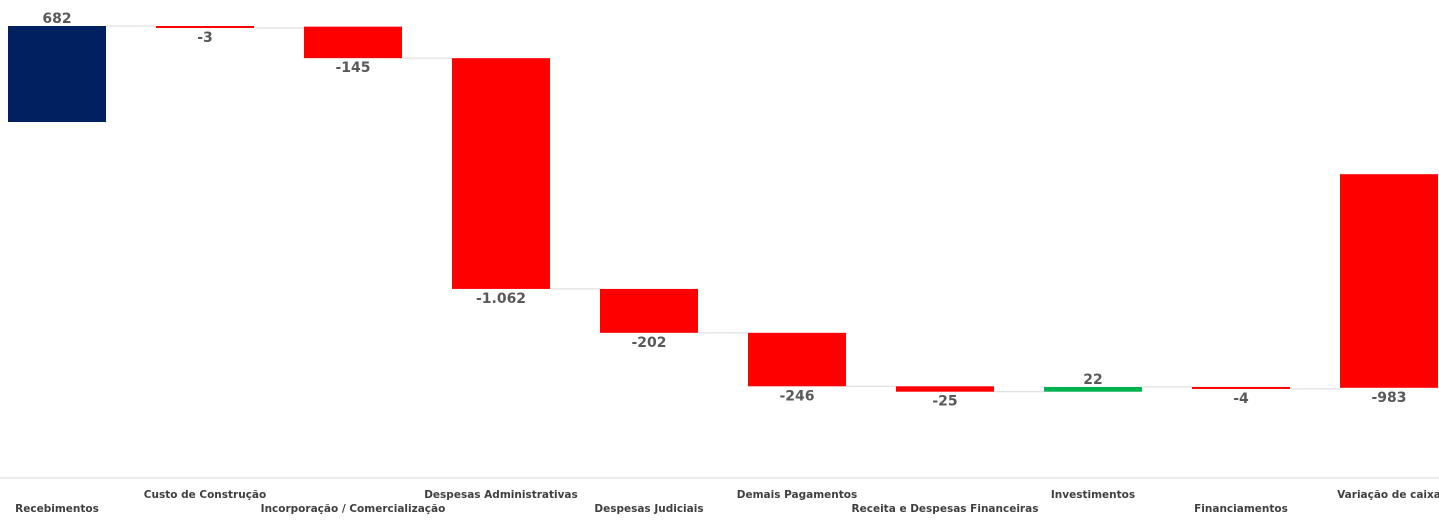  I want to click on category-label-1: Custo de Construção, so click(205, 495).